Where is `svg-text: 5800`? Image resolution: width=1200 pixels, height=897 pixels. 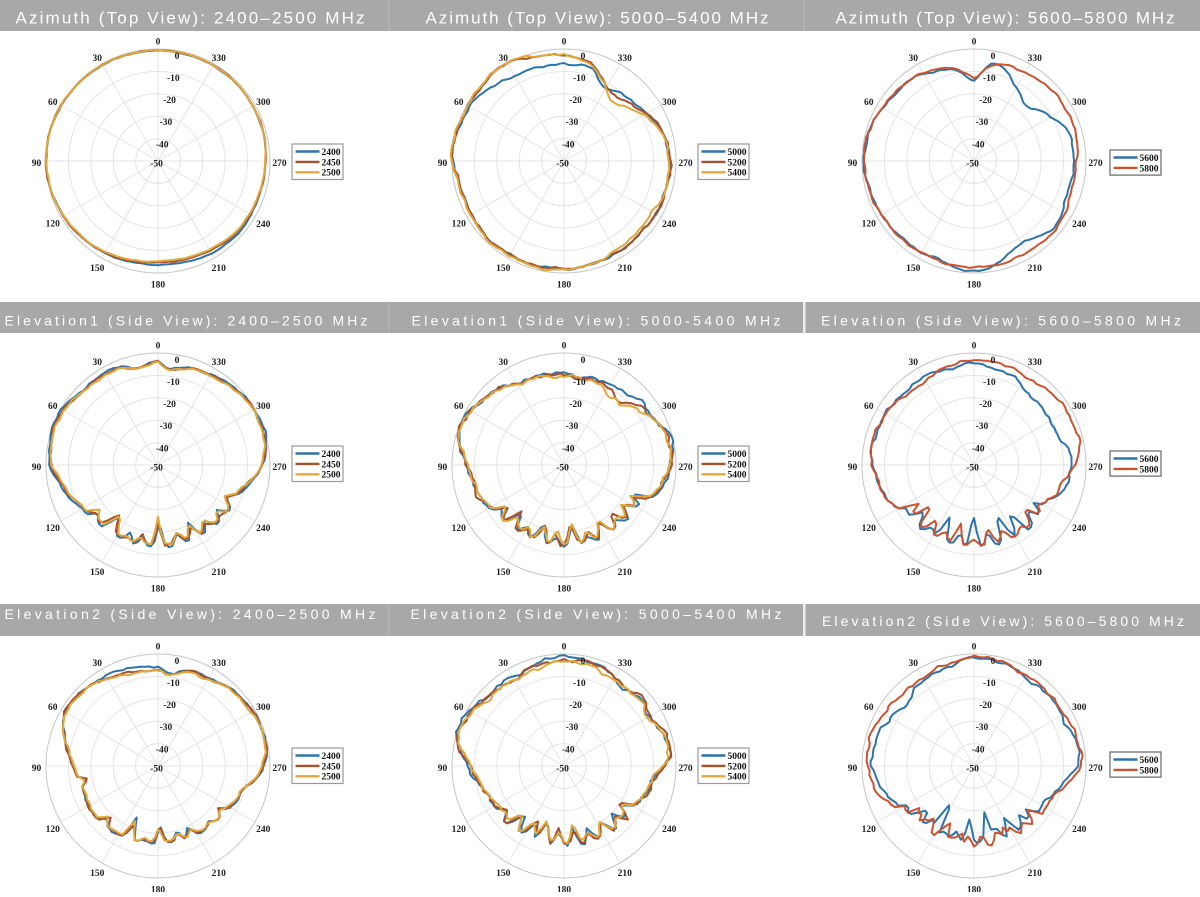
svg-text: 5800 is located at coordinates (1149, 169).